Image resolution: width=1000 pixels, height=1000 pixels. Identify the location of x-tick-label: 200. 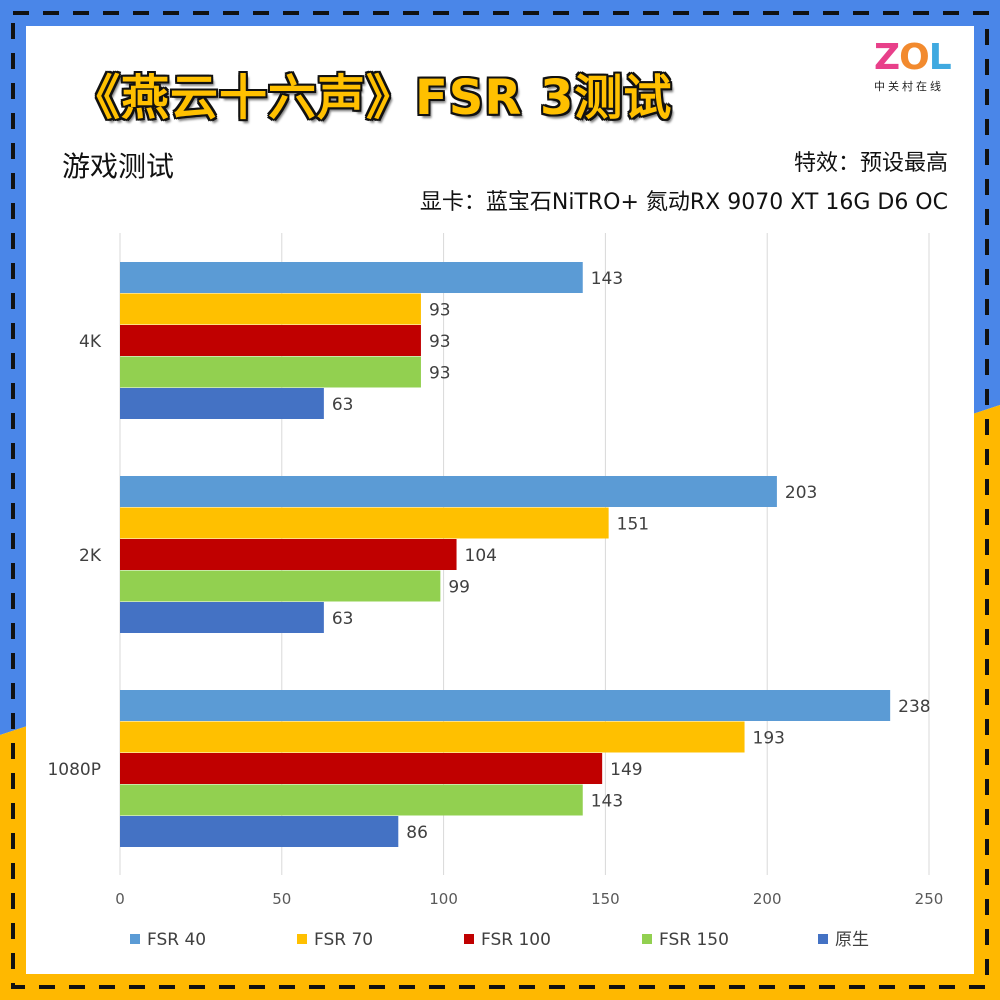
(767, 899).